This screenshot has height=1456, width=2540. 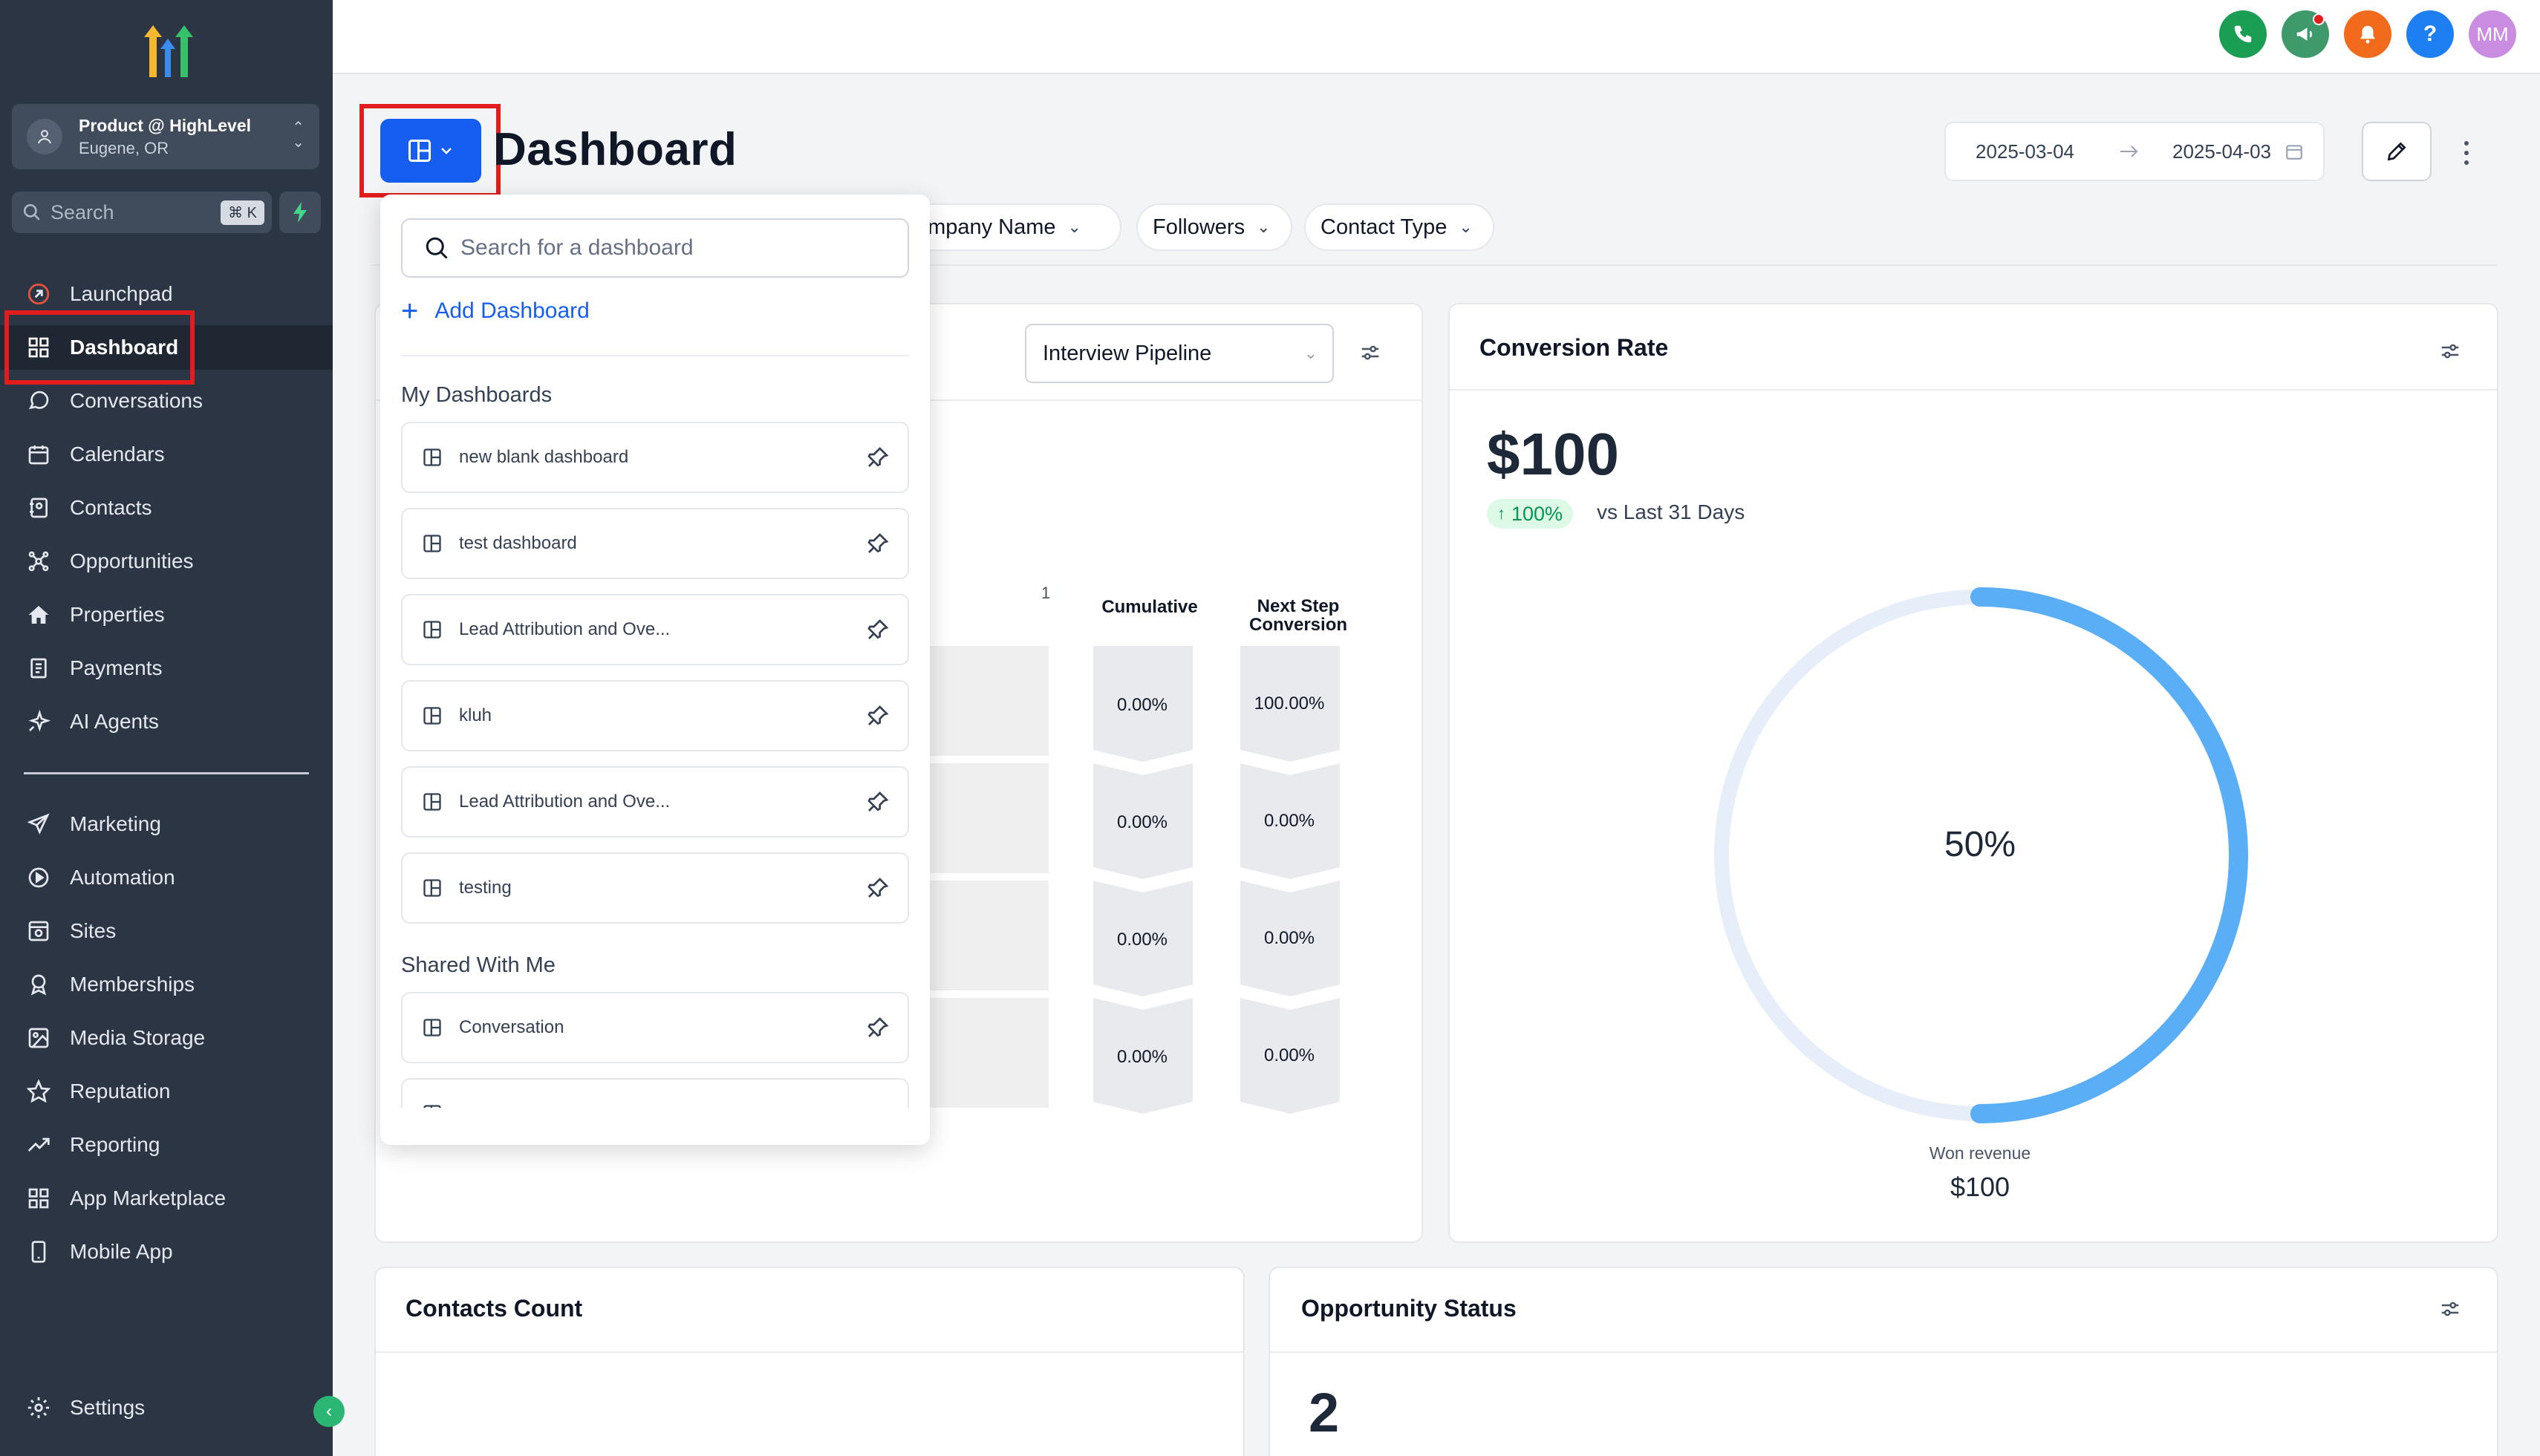 I want to click on sidebar-item-memberships: Memberships, so click(x=166, y=985).